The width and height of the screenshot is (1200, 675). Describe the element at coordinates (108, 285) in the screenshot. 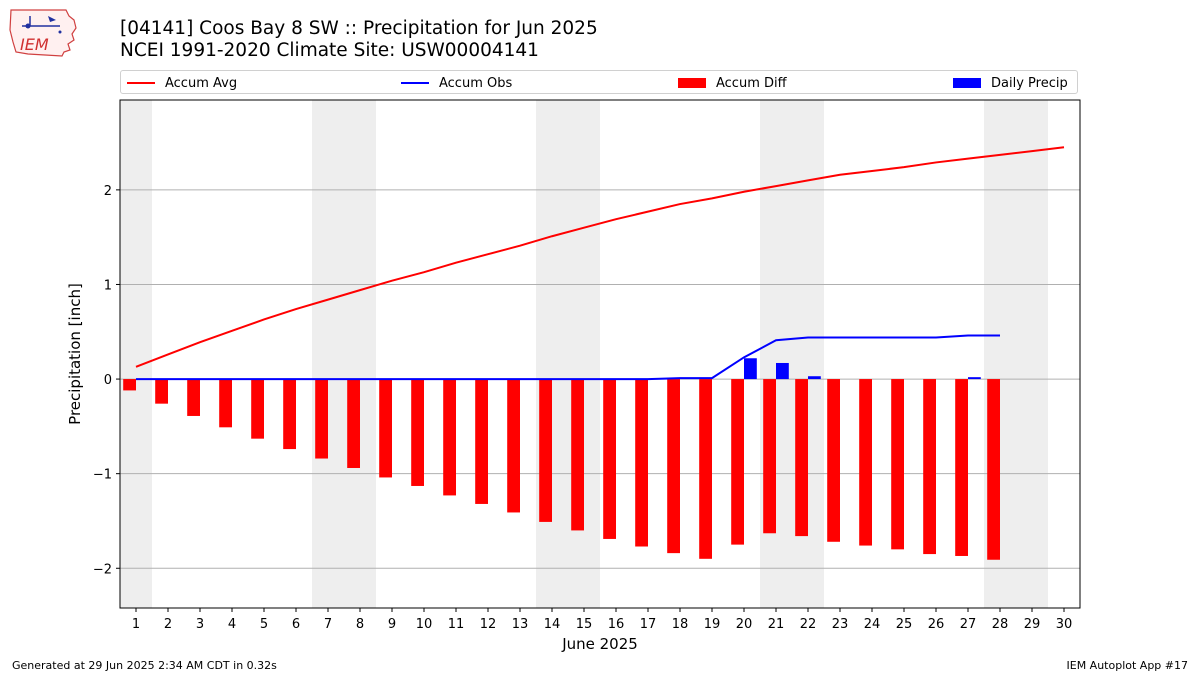

I see `y-tick-label-1: 1` at that location.